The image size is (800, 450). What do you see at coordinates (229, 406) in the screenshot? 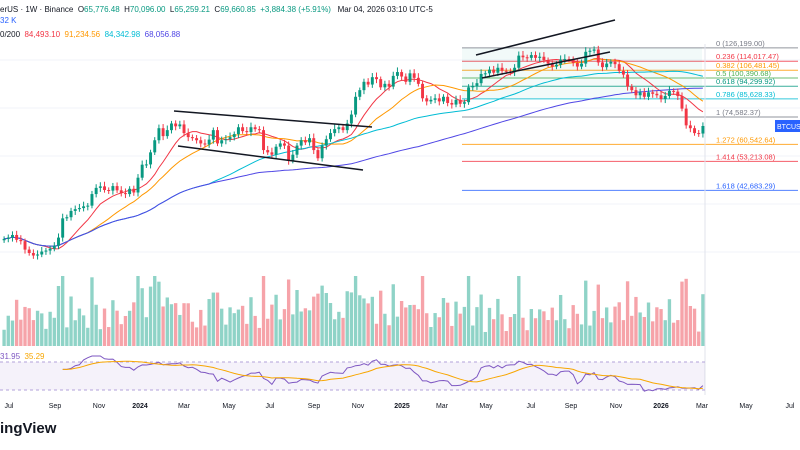
I see `time-tick-may: May` at bounding box center [229, 406].